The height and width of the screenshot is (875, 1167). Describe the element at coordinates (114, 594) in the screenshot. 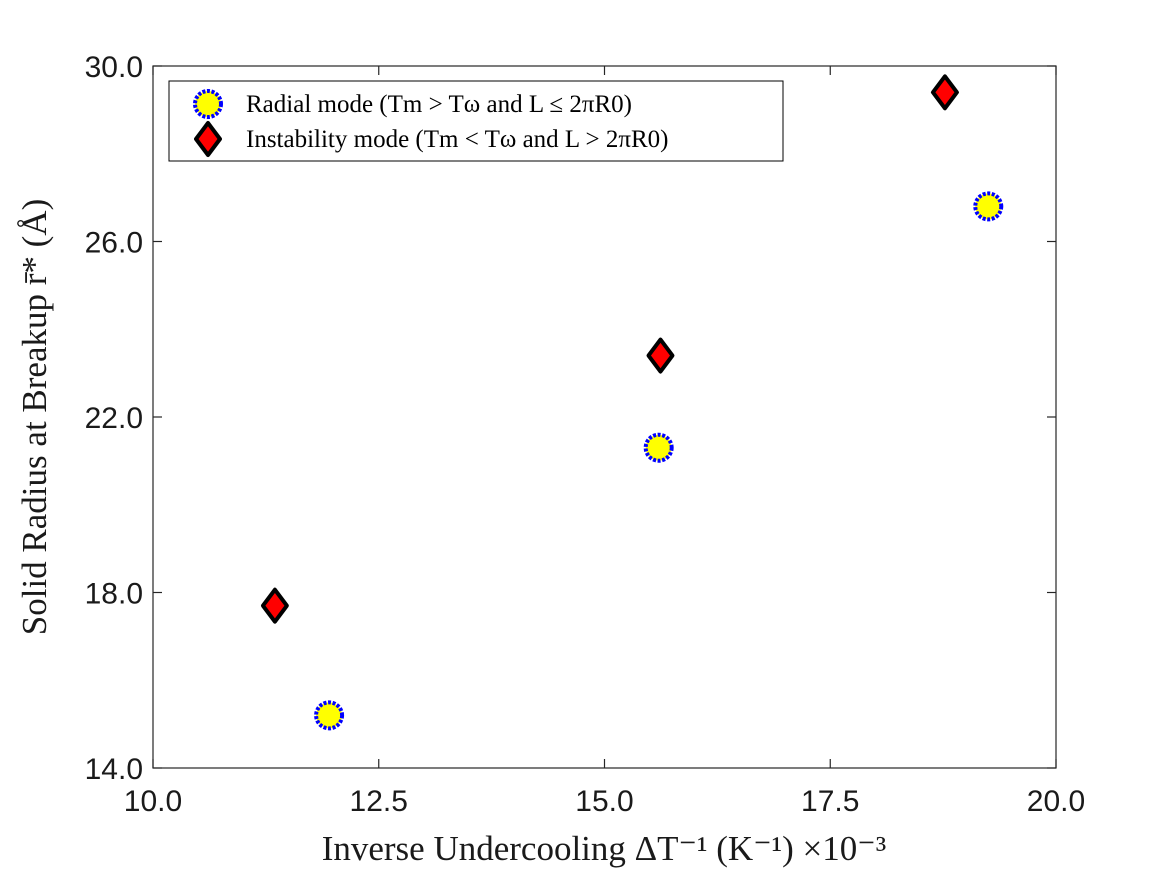

I see `y-tick-label: 18.0` at that location.